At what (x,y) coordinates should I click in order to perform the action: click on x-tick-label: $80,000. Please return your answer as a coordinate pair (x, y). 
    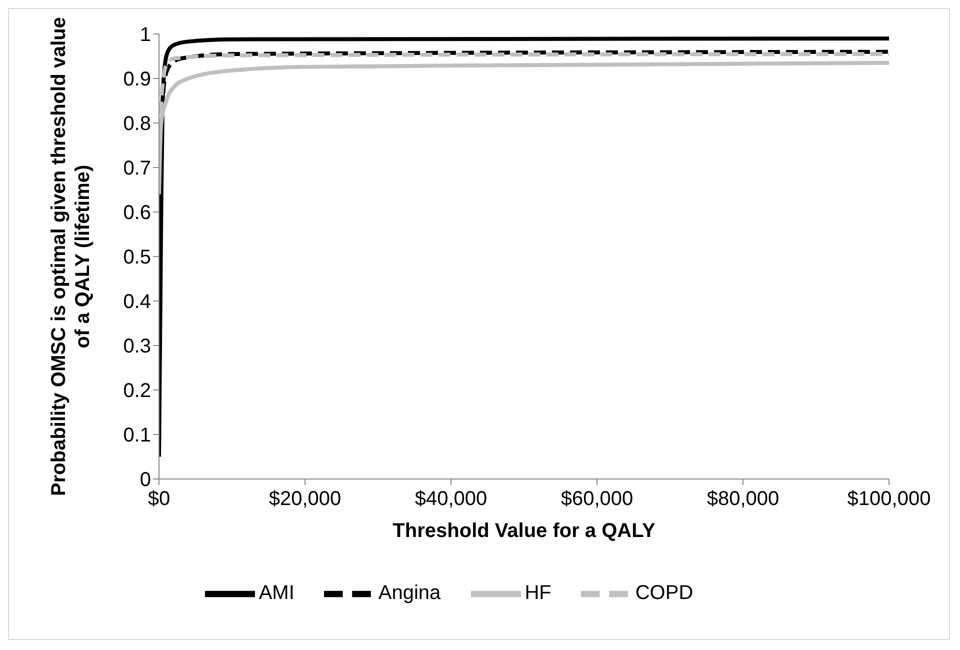
    Looking at the image, I should click on (743, 499).